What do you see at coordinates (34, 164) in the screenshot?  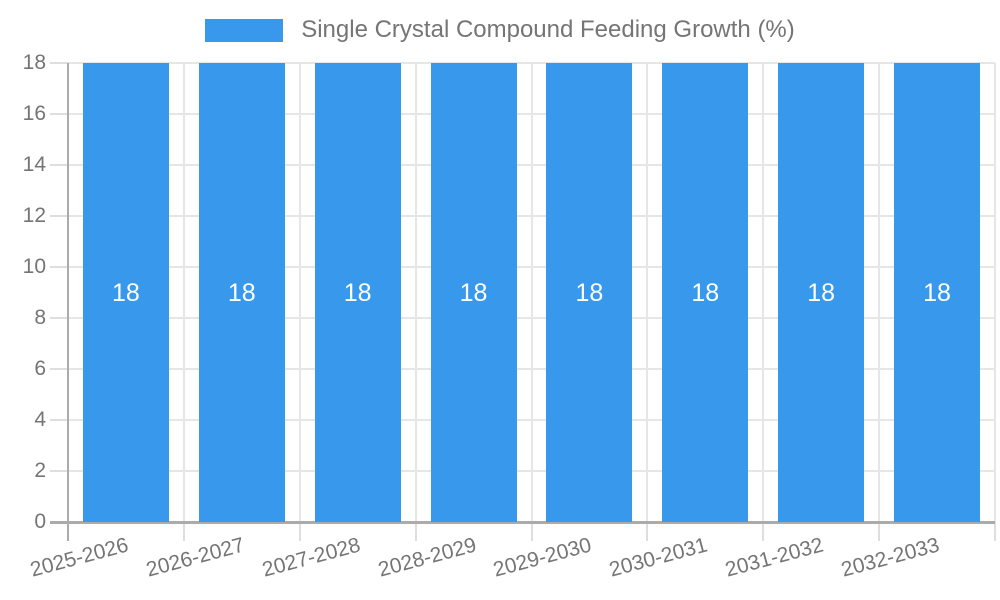 I see `y-axis-tick-label: 14` at bounding box center [34, 164].